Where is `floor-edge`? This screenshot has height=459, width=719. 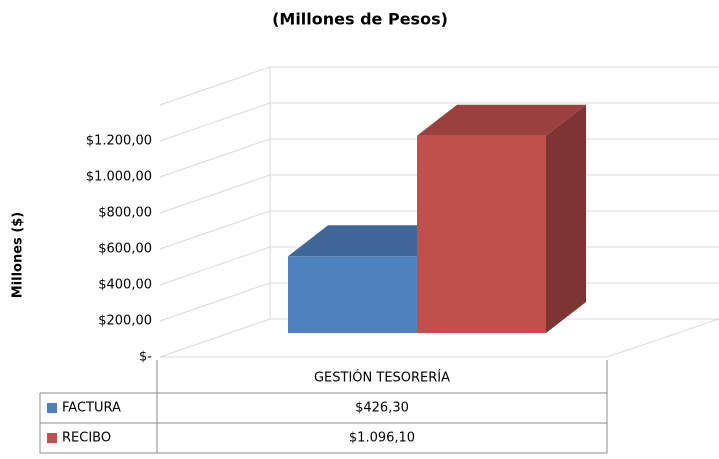
floor-edge is located at coordinates (439, 338).